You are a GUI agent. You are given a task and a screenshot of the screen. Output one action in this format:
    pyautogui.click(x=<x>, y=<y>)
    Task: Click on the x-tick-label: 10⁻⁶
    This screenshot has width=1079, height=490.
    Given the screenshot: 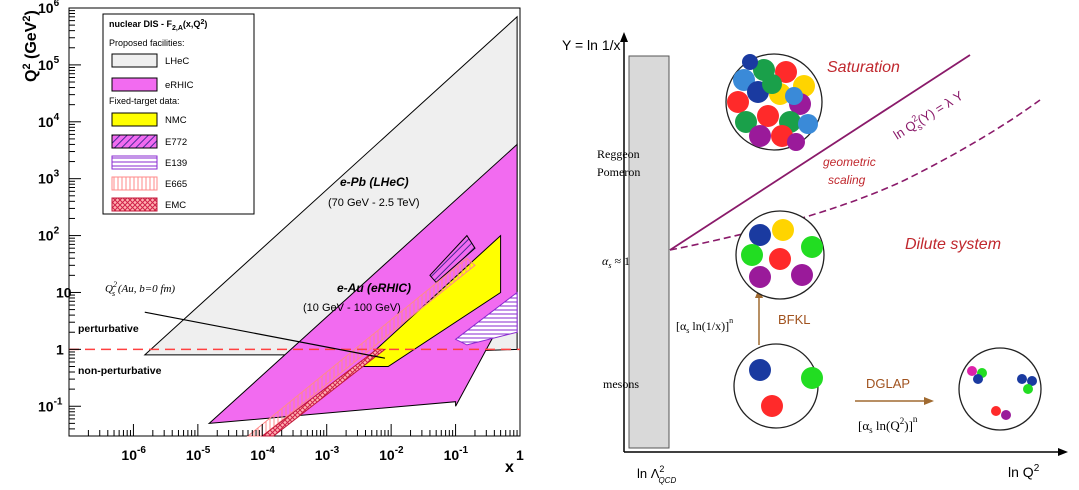 What is the action you would take?
    pyautogui.click(x=133, y=454)
    